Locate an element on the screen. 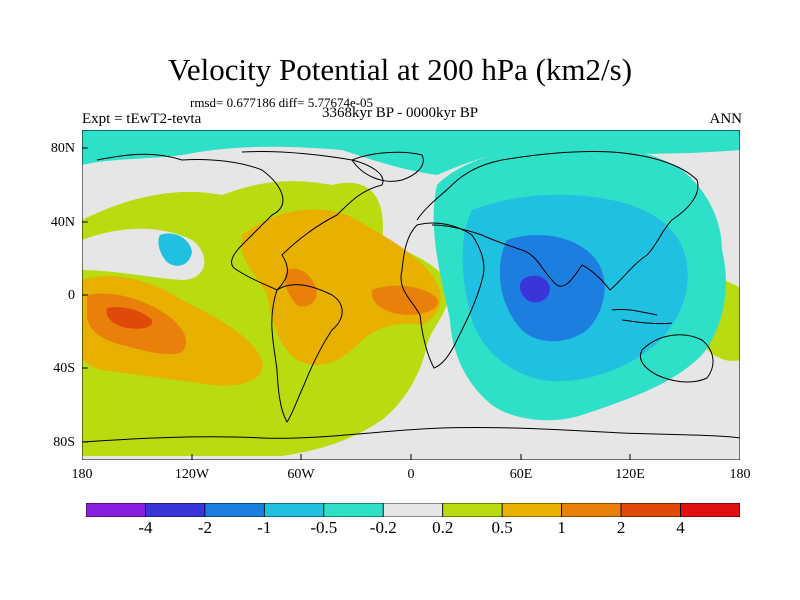  colorbar-label: -0.2 is located at coordinates (383, 527).